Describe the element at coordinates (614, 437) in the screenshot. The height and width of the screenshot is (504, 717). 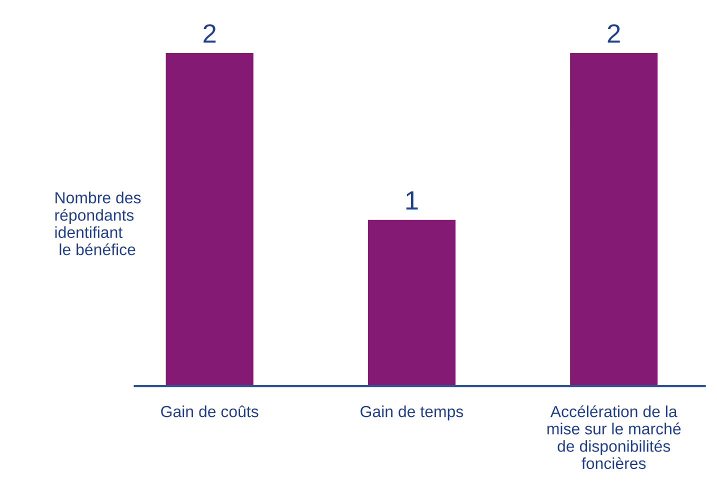
I see `x-tick-label: Accélération de la mise sur le marché de disponibilités foncières` at that location.